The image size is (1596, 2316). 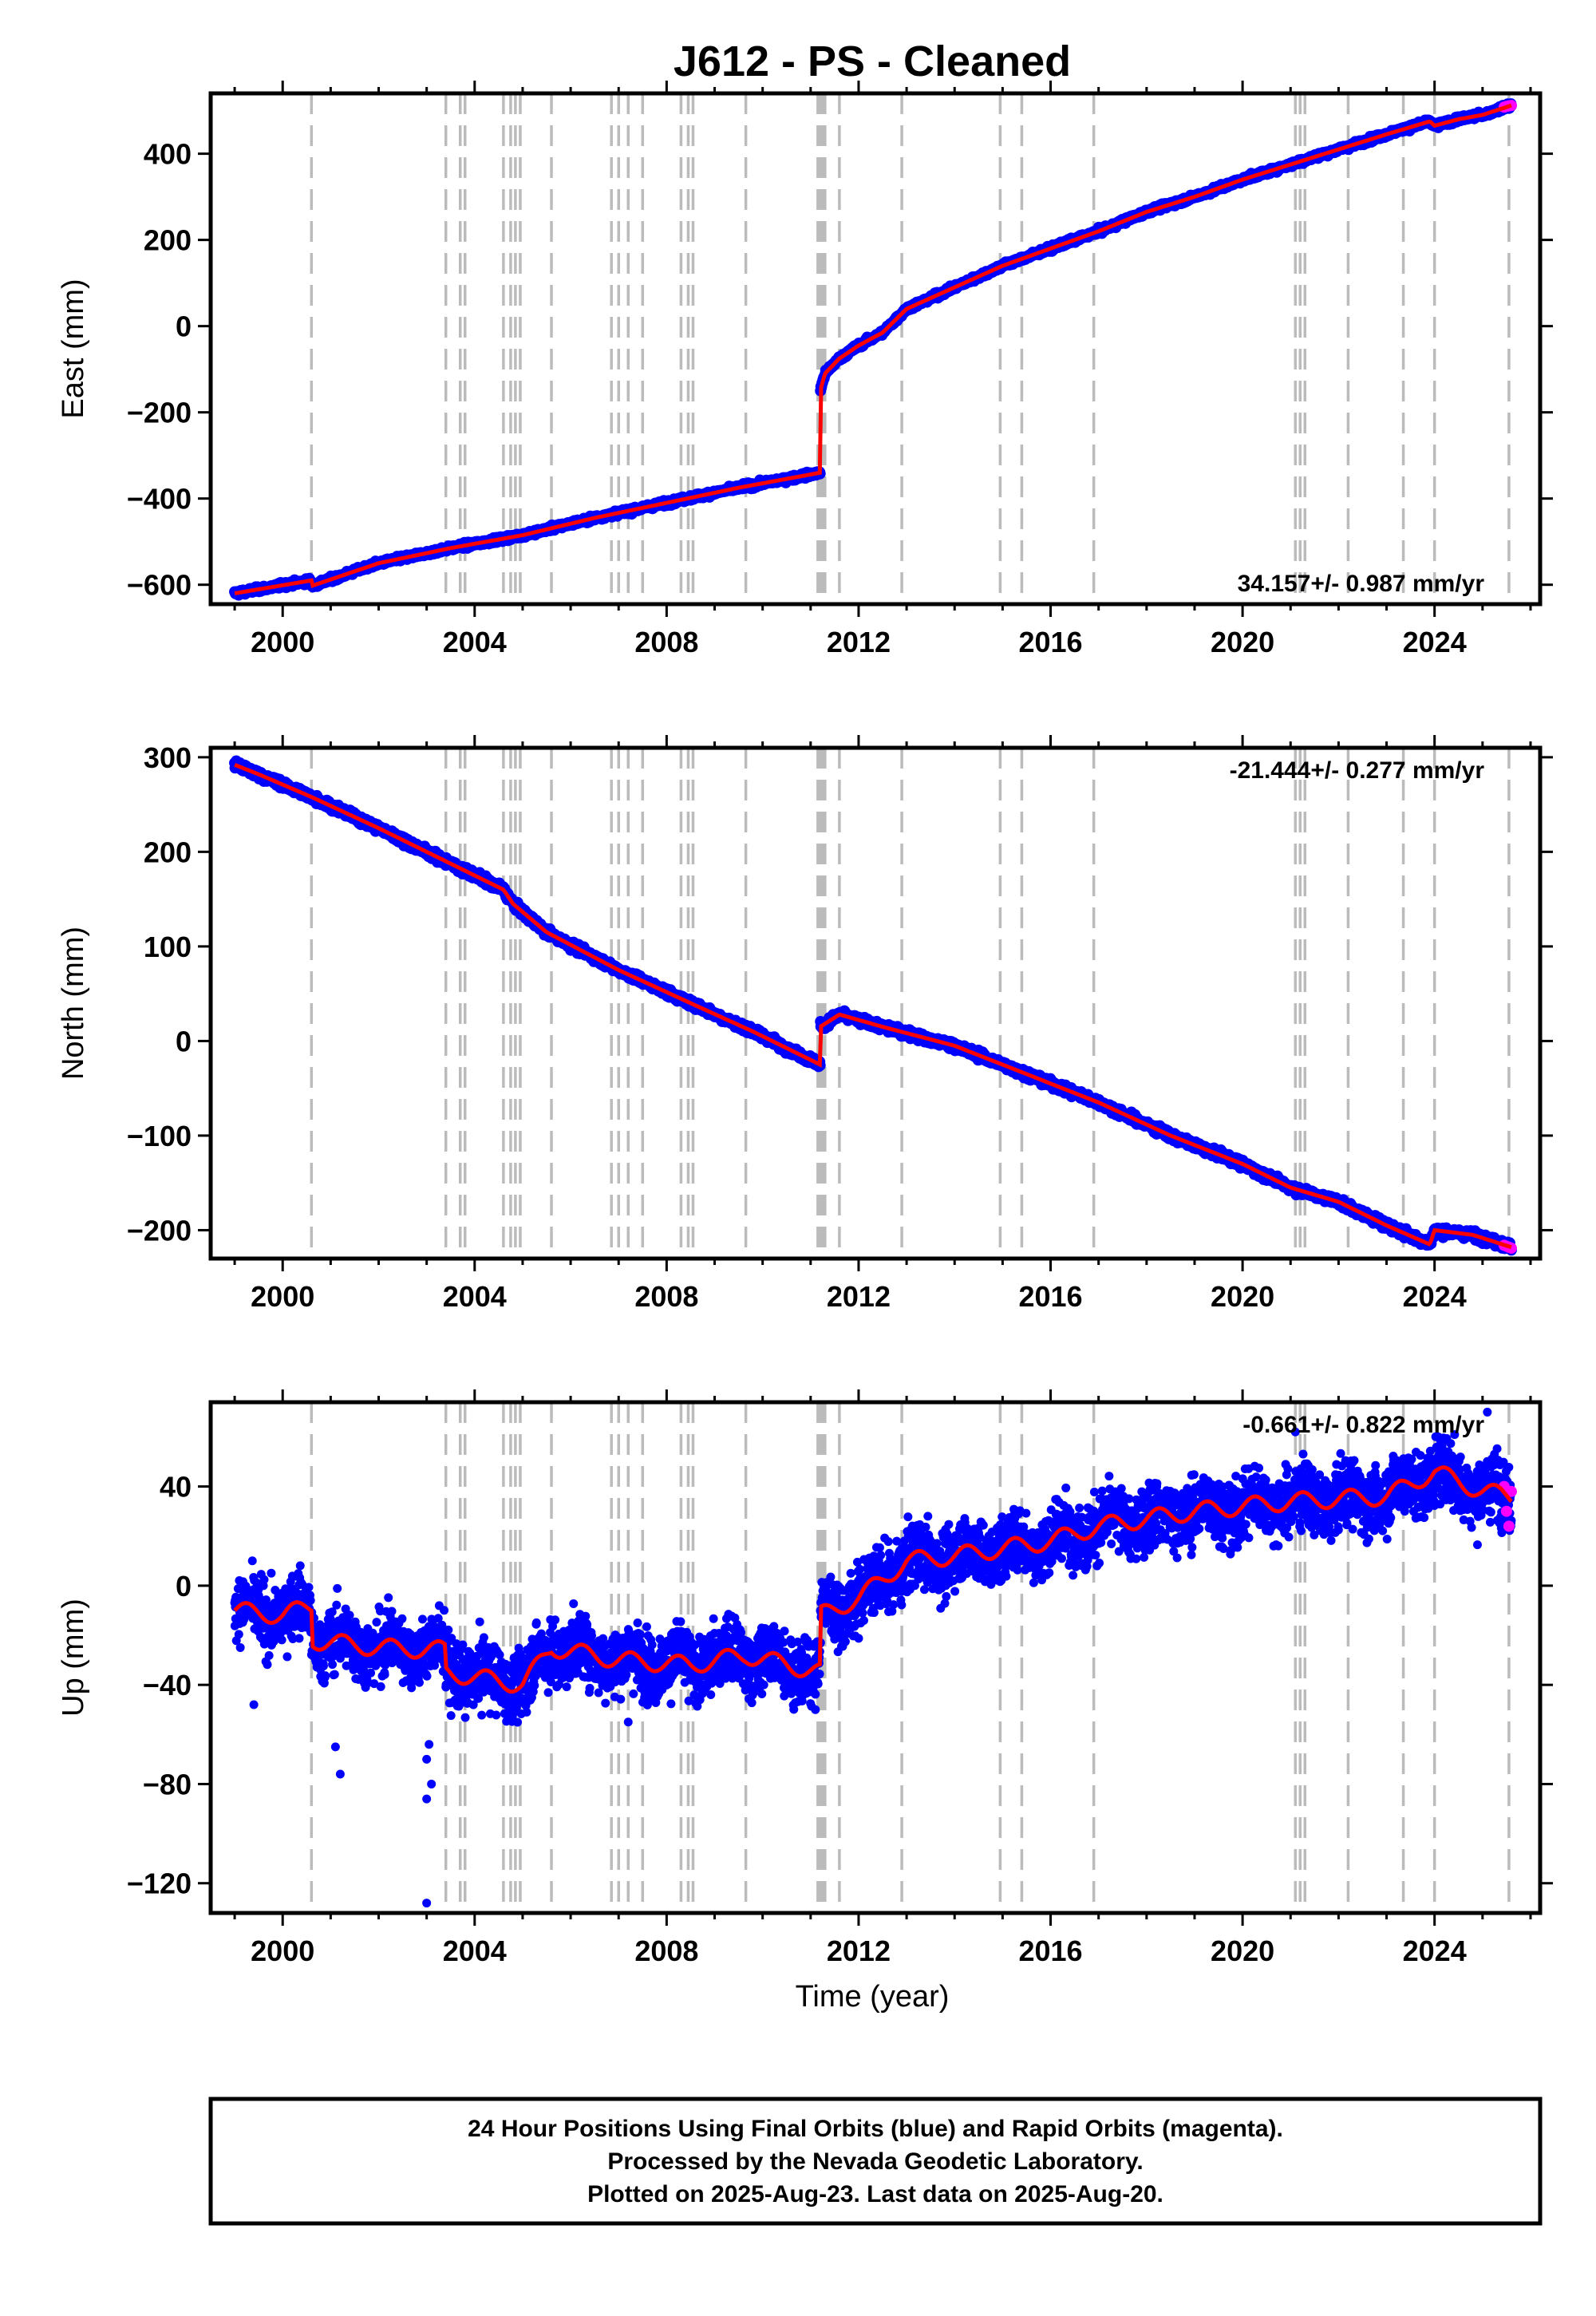 What do you see at coordinates (159, 413) in the screenshot?
I see `y-tick-label: −200` at bounding box center [159, 413].